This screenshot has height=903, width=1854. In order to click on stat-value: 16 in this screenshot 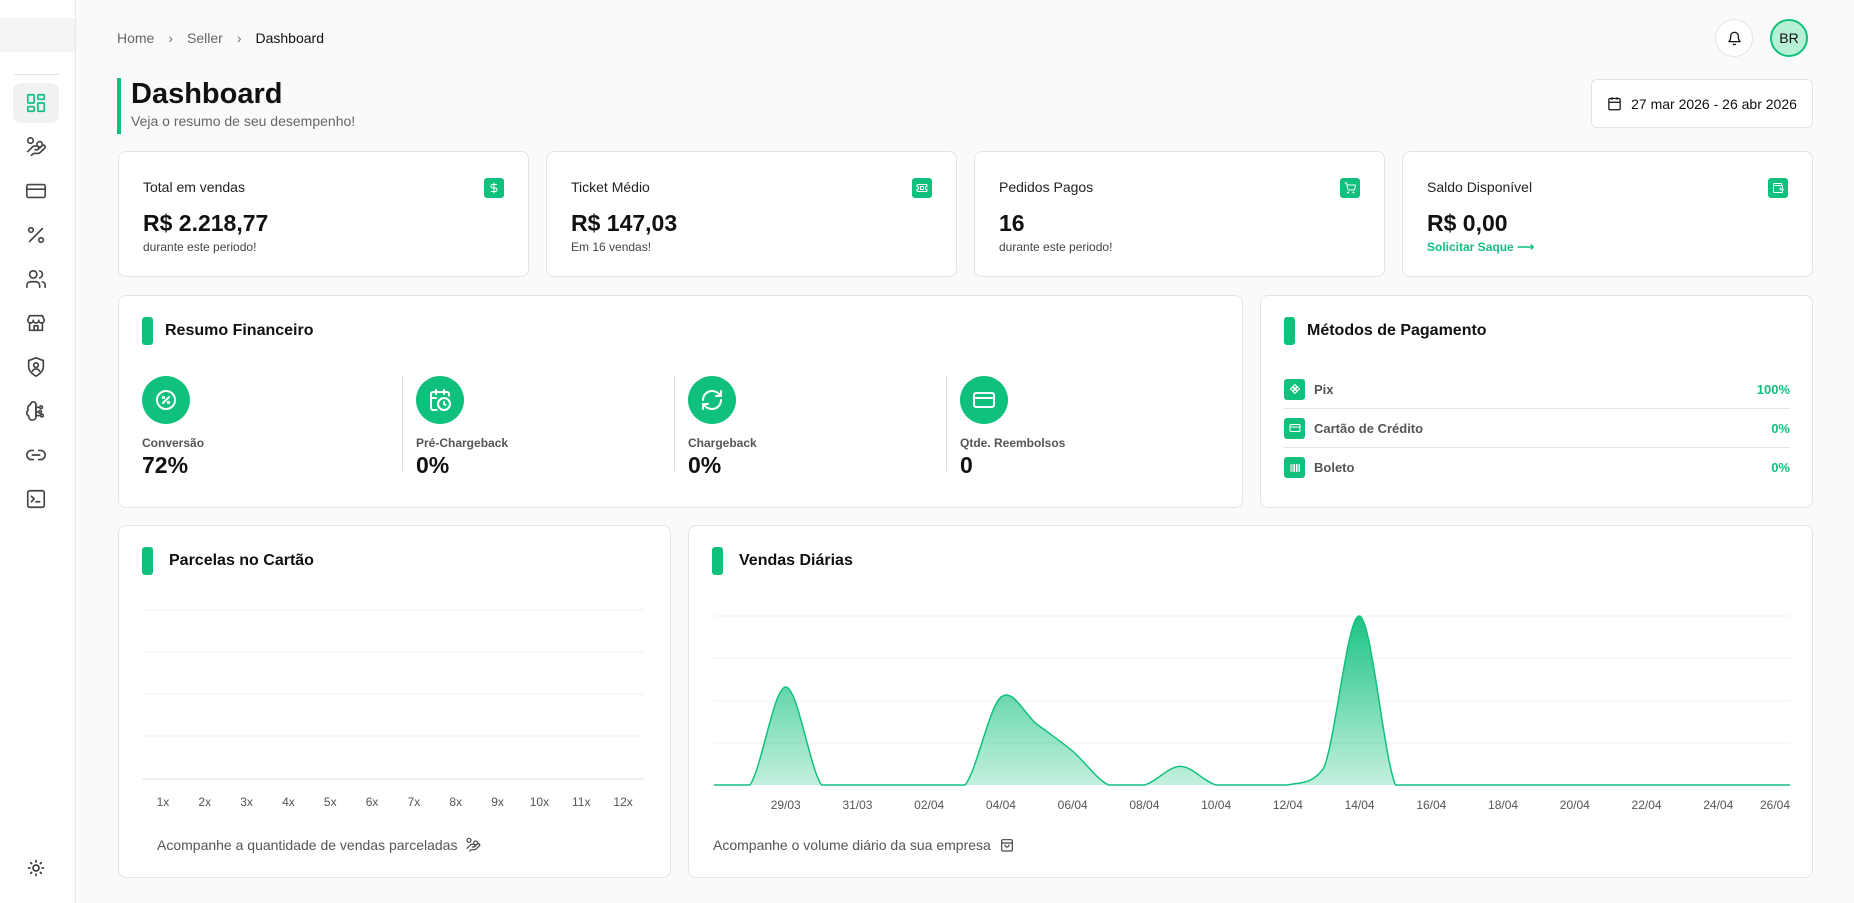, I will do `click(1012, 223)`.